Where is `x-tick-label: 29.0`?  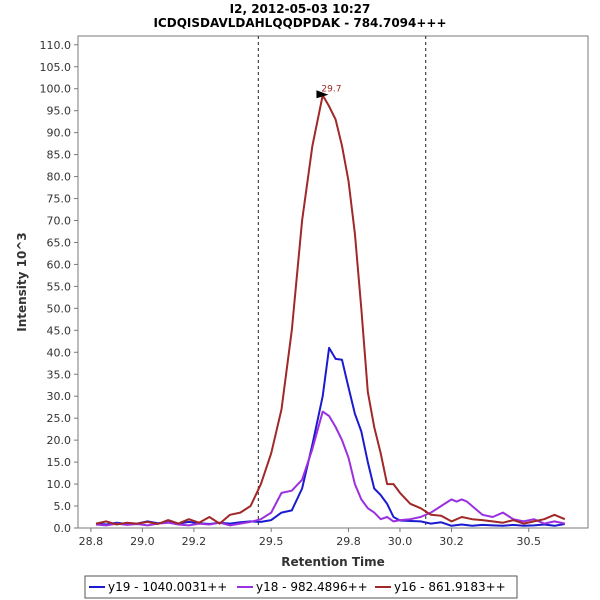
x-tick-label: 29.0 is located at coordinates (142, 541).